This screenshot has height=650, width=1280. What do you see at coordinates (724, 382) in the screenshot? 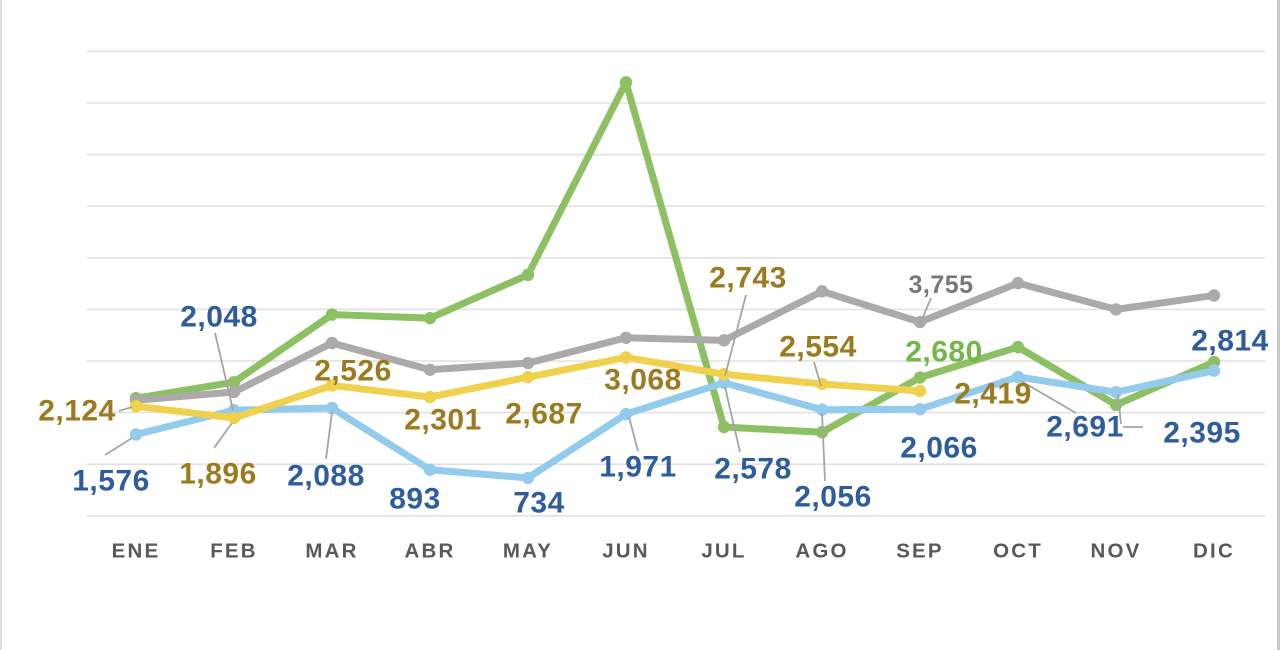
I see `series-point-serie-azul-JUL` at bounding box center [724, 382].